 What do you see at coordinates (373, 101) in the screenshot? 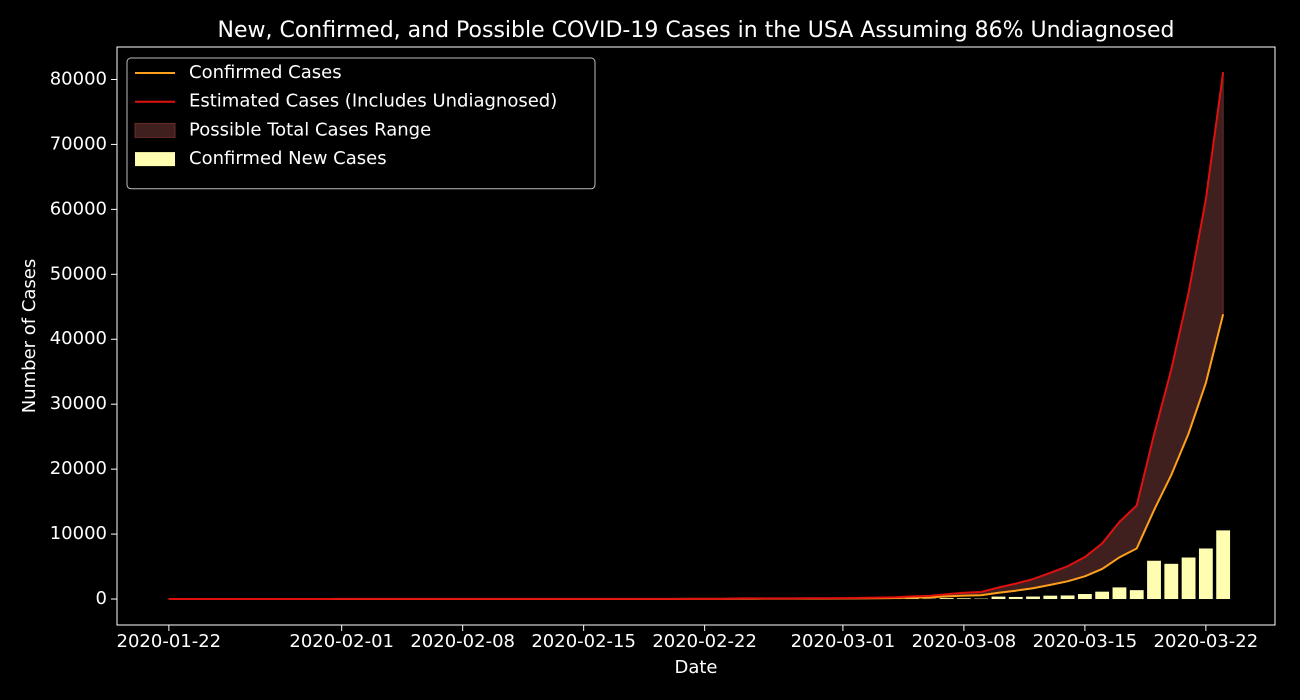
I see `legend-label: Estimated Cases (Includes Undiagnosed)` at bounding box center [373, 101].